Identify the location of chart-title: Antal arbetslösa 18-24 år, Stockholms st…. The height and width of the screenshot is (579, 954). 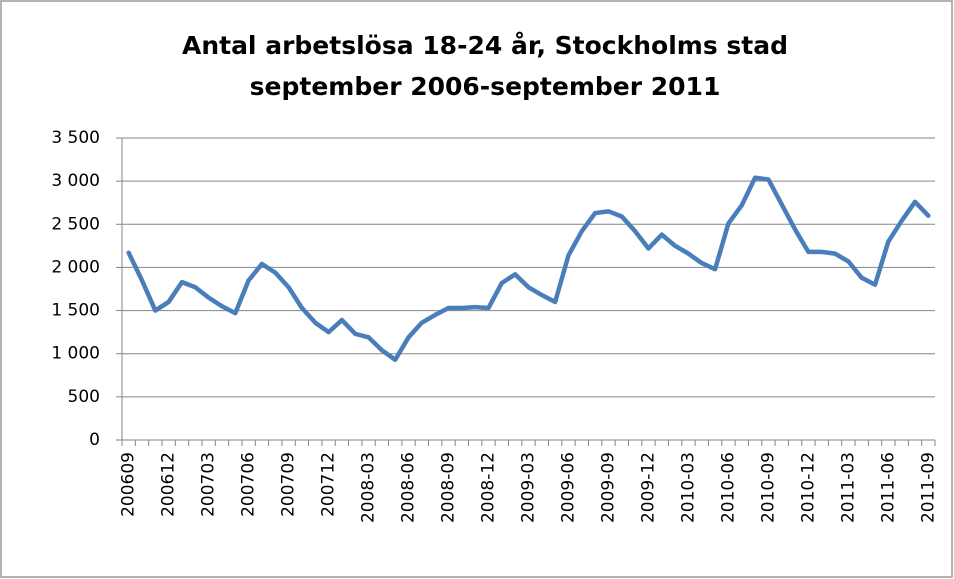
(485, 45).